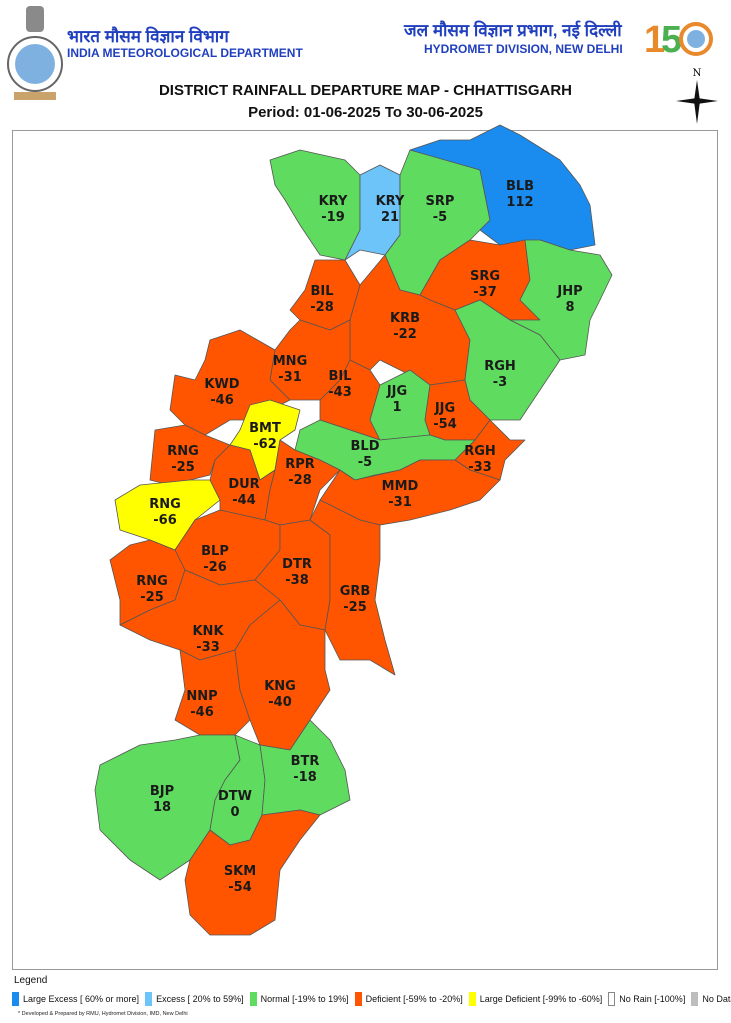 This screenshot has height=1023, width=731. What do you see at coordinates (215, 559) in the screenshot?
I see `district-label: BLP -26` at bounding box center [215, 559].